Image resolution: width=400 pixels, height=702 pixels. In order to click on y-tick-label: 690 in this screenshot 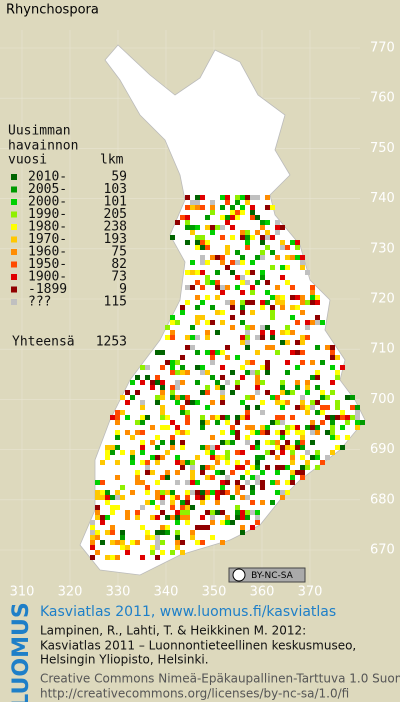, I will do `click(382, 449)`.